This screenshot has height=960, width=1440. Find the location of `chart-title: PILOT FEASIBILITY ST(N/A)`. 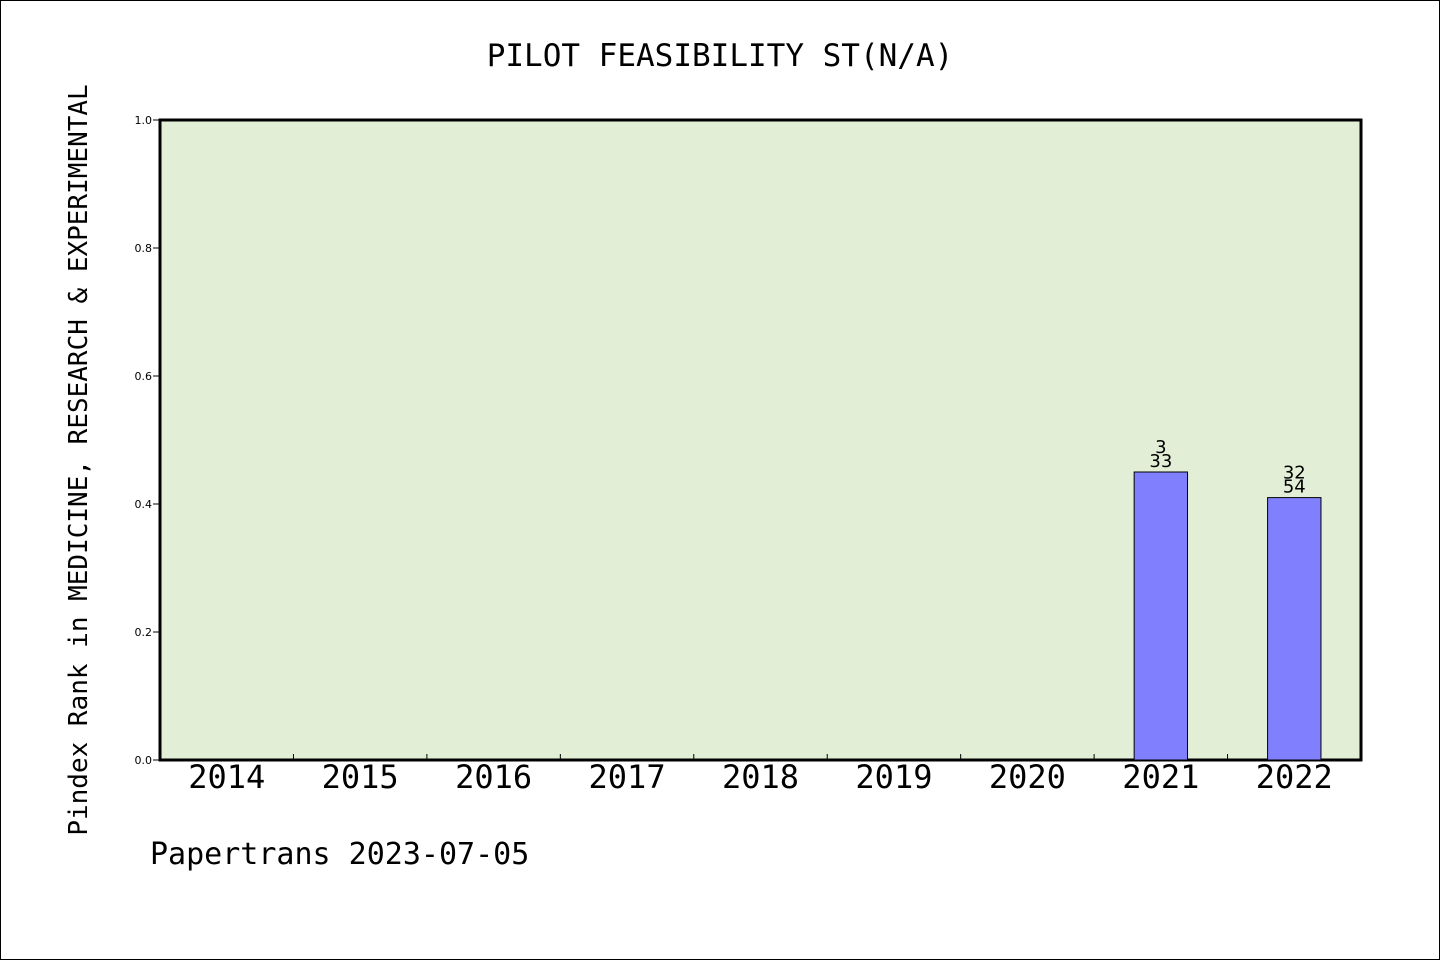

chart-title: PILOT FEASIBILITY ST(N/A) is located at coordinates (720, 56).